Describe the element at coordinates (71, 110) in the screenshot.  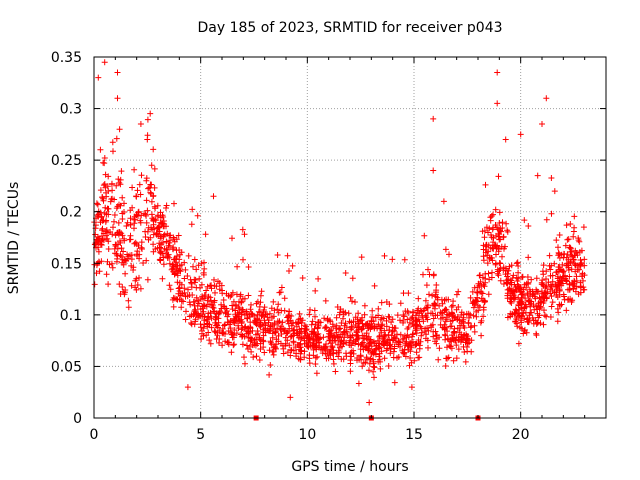
I see `y-tick-label: 0.3` at that location.